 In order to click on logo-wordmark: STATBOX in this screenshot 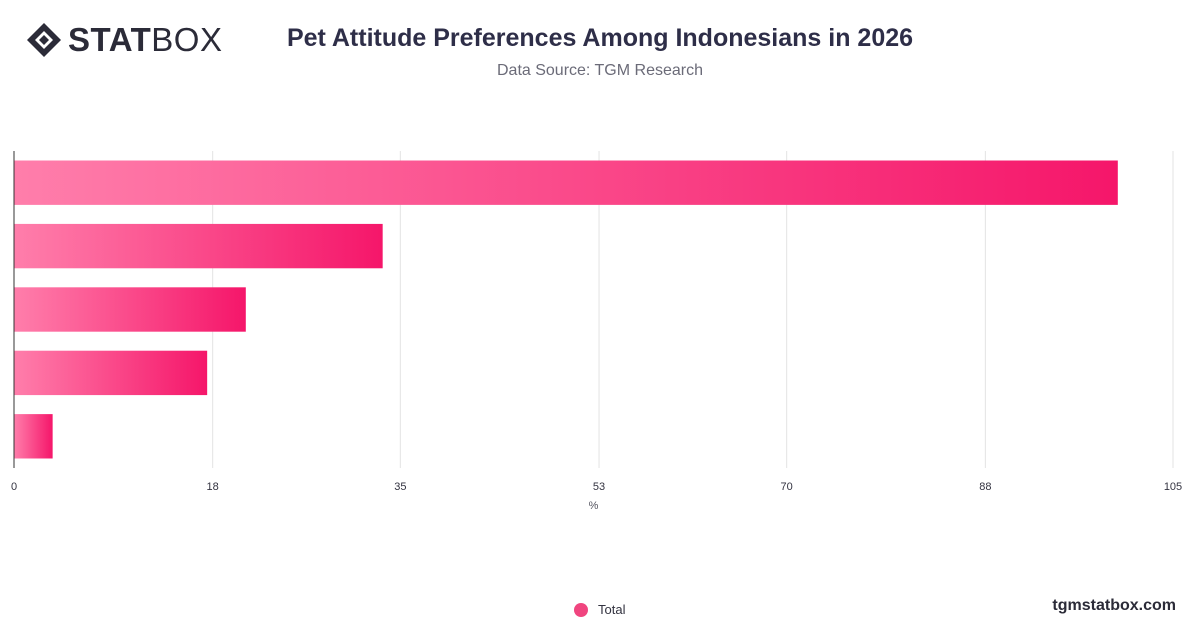, I will do `click(145, 40)`.